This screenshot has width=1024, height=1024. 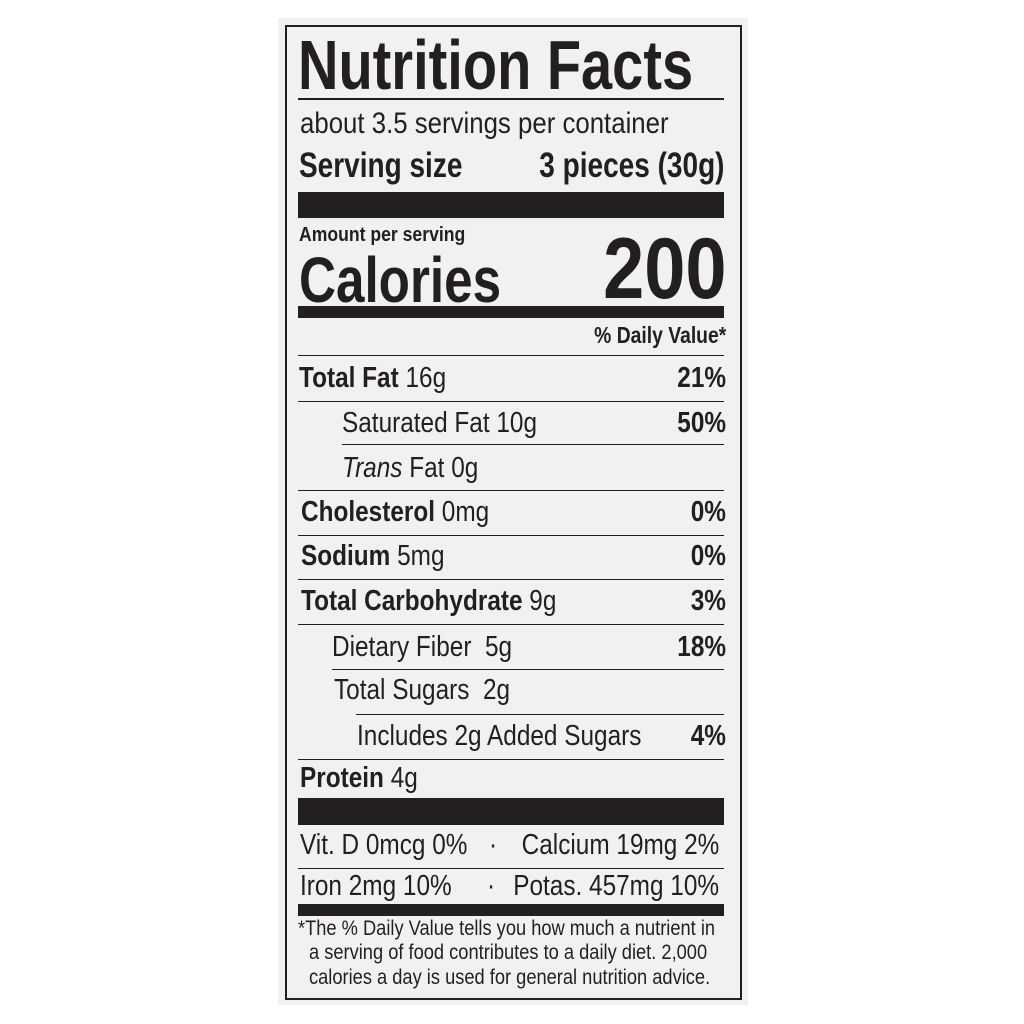 I want to click on nutrient-row-total-fat: Total Fat 16g, so click(x=373, y=378).